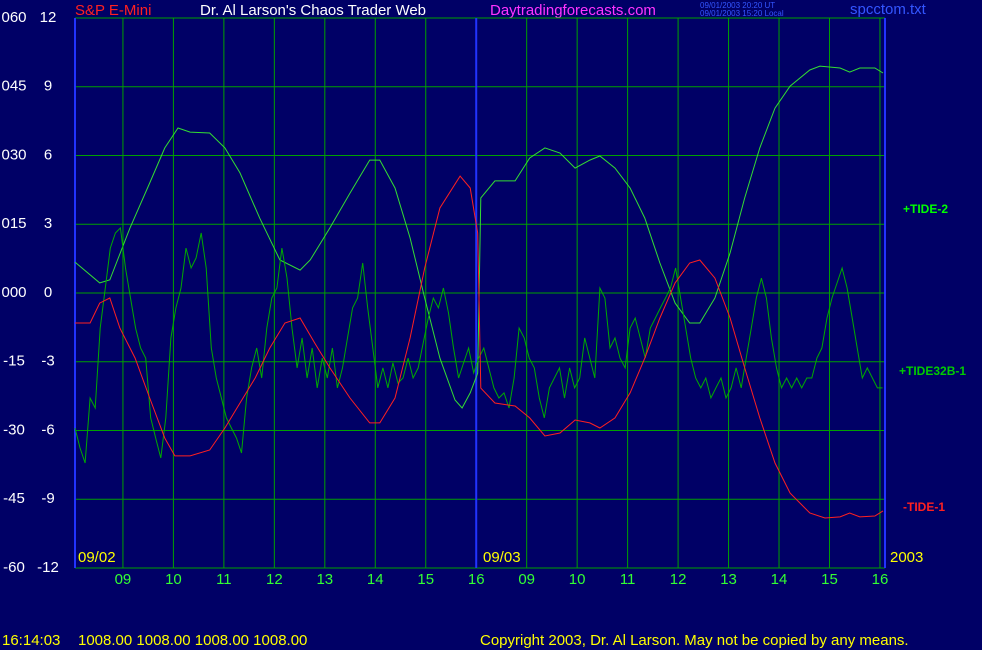 The width and height of the screenshot is (982, 650). Describe the element at coordinates (924, 507) in the screenshot. I see `legend-label: -TIDE-1` at that location.